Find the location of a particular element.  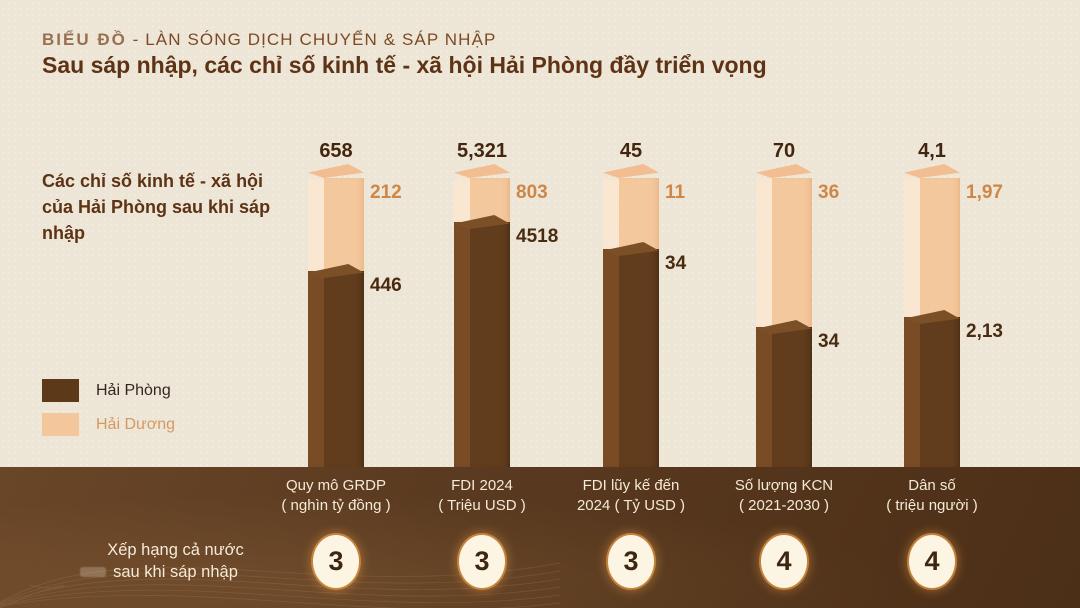

segment-value-hai-duong: 803 is located at coordinates (532, 192).